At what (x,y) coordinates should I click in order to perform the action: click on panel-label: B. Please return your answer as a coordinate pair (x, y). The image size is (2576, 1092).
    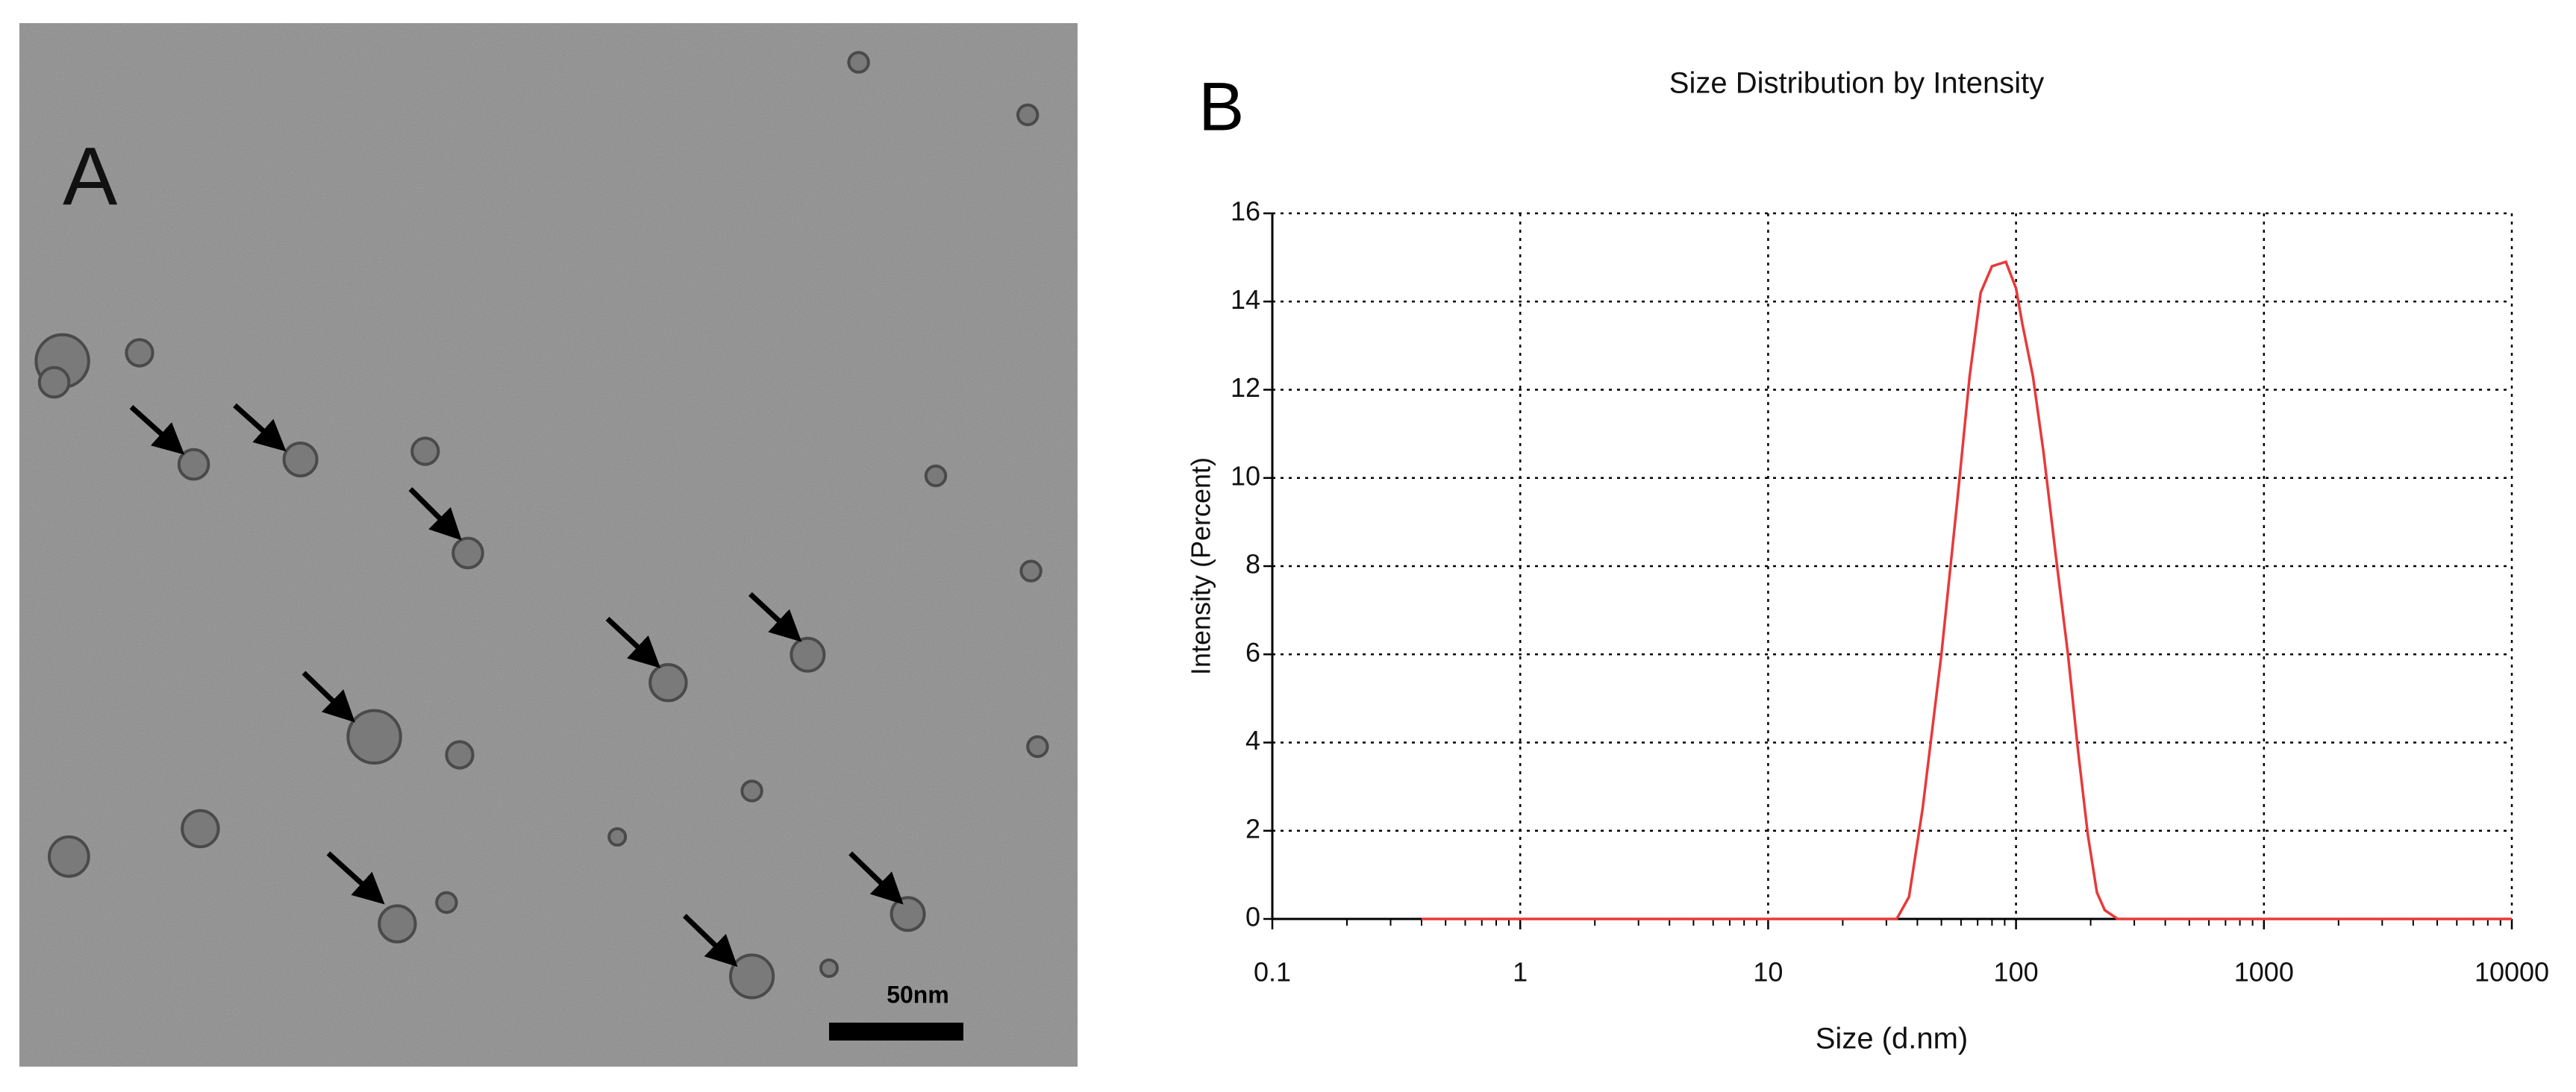
    Looking at the image, I should click on (1221, 107).